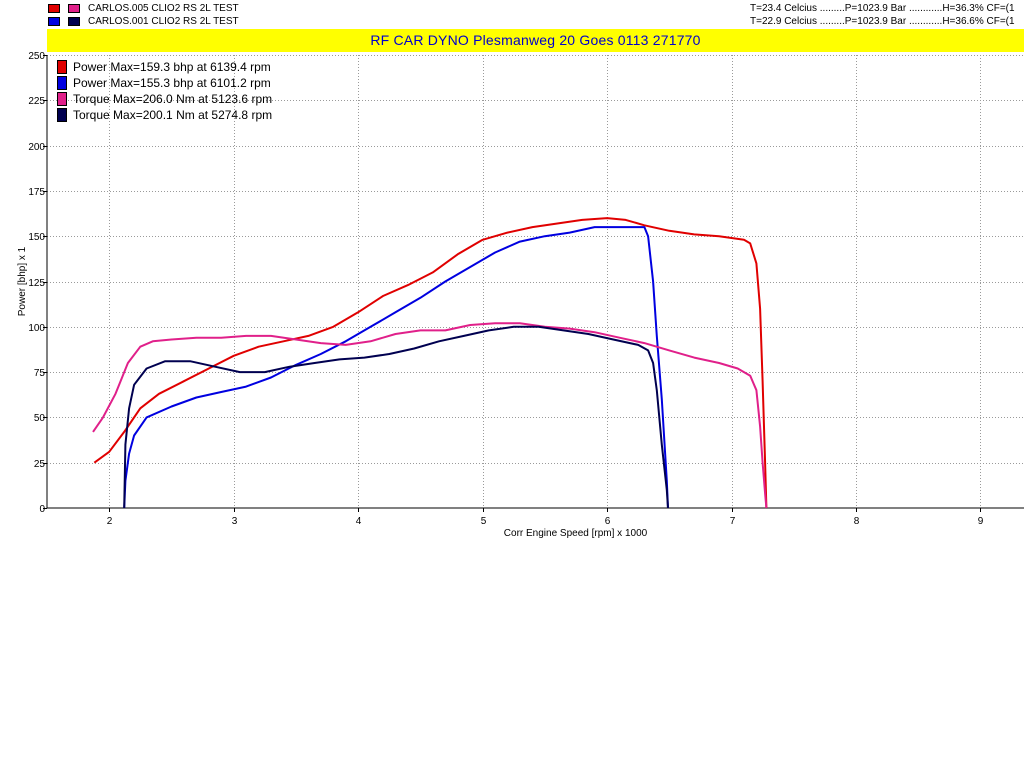  What do you see at coordinates (54, 8) in the screenshot?
I see `run-1-power-swatch` at bounding box center [54, 8].